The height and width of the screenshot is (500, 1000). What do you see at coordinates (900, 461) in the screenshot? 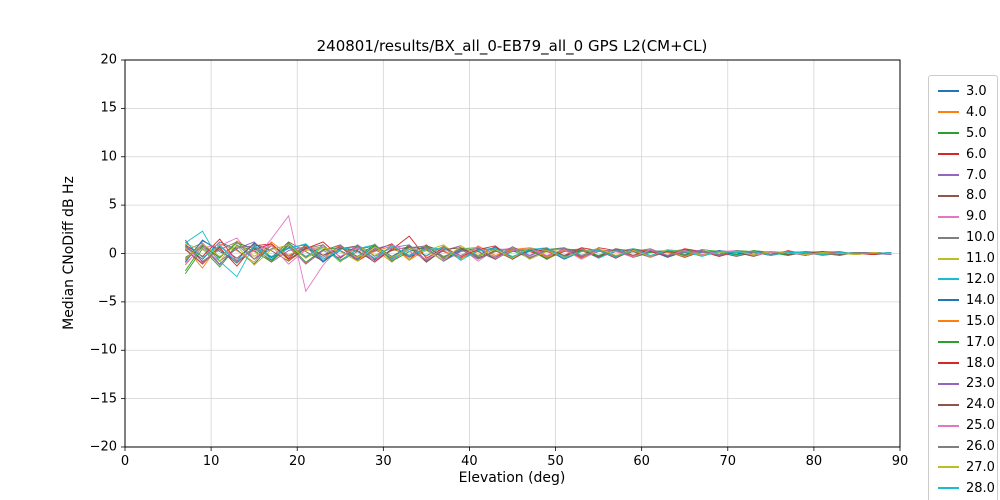
I see `x-tick-label: 90` at bounding box center [900, 461].